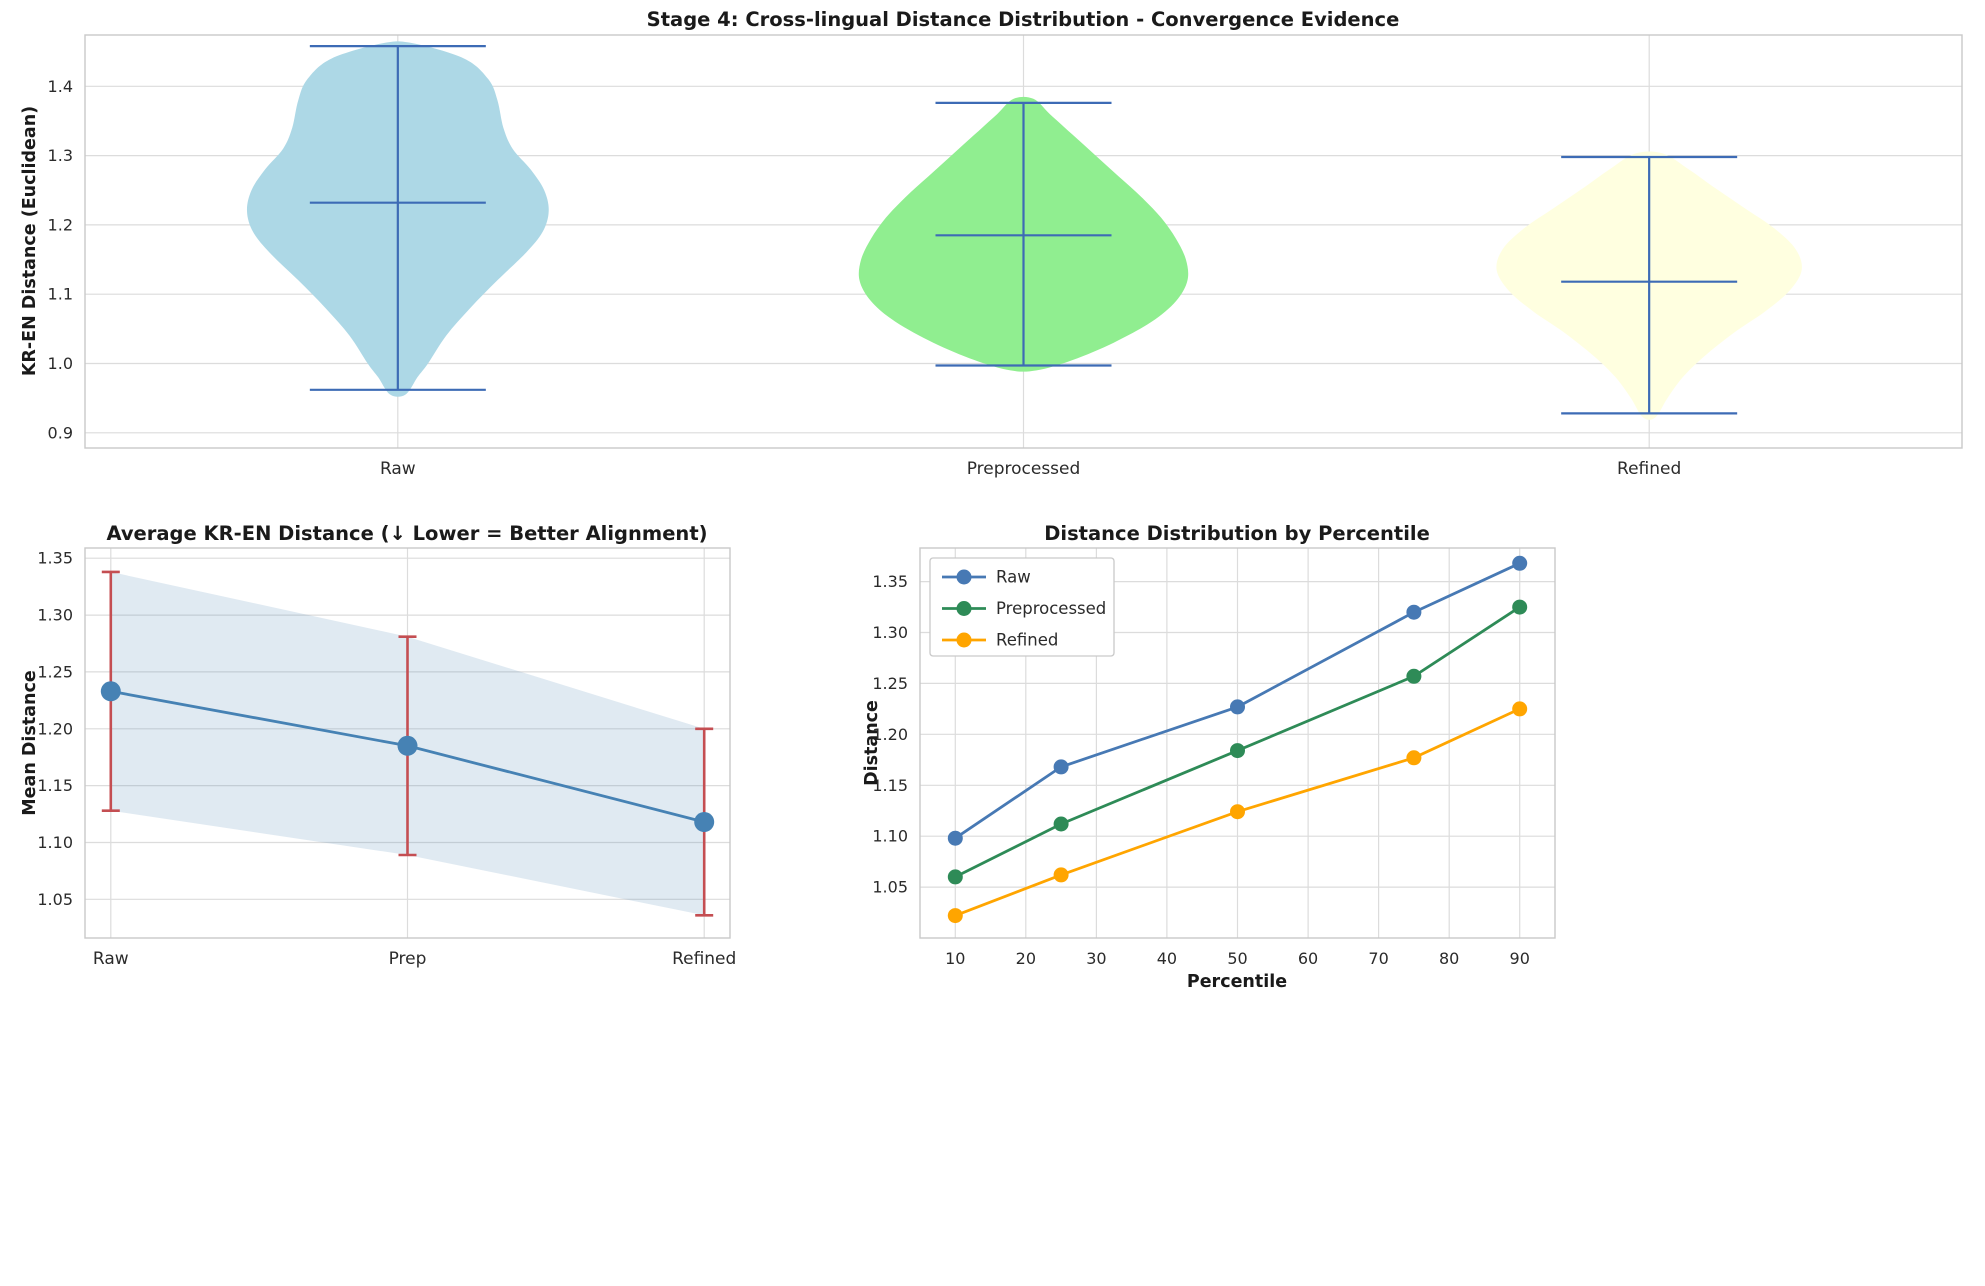  Describe the element at coordinates (964, 577) in the screenshot. I see `legend-marker-raw` at that location.